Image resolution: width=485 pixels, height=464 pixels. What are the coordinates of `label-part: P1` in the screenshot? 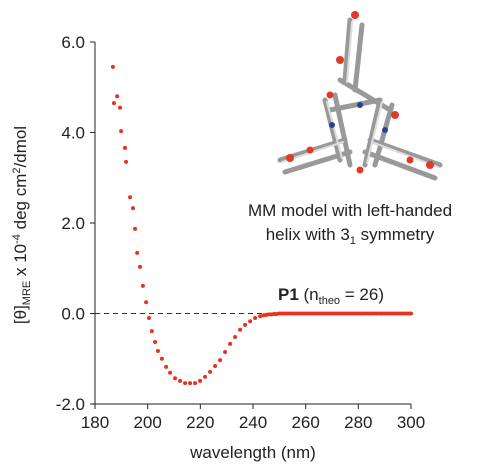 It's located at (288, 294).